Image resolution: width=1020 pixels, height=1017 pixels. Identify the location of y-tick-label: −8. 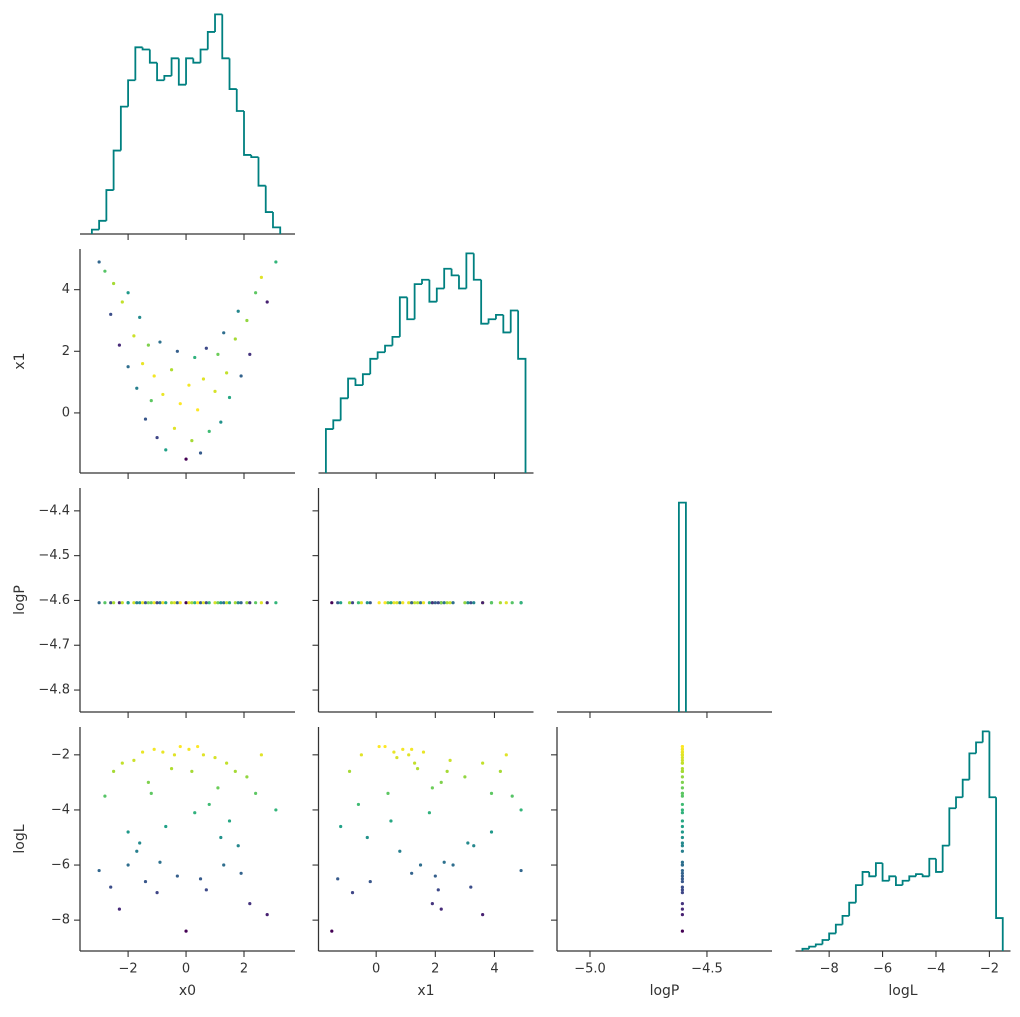
(60, 920).